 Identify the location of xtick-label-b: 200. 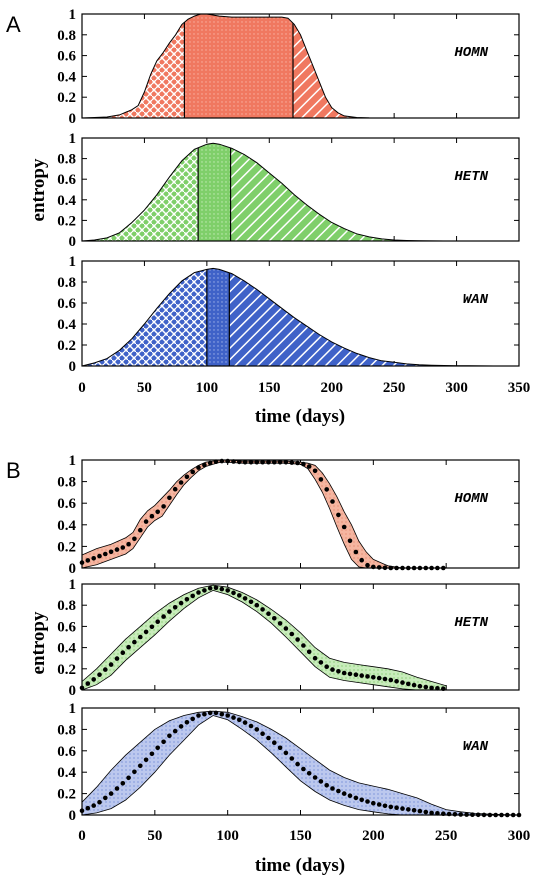
(373, 836).